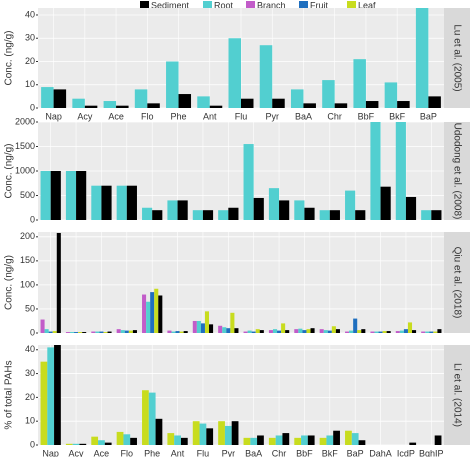  What do you see at coordinates (279, 452) in the screenshot?
I see `x-tick-label: Chr` at bounding box center [279, 452].